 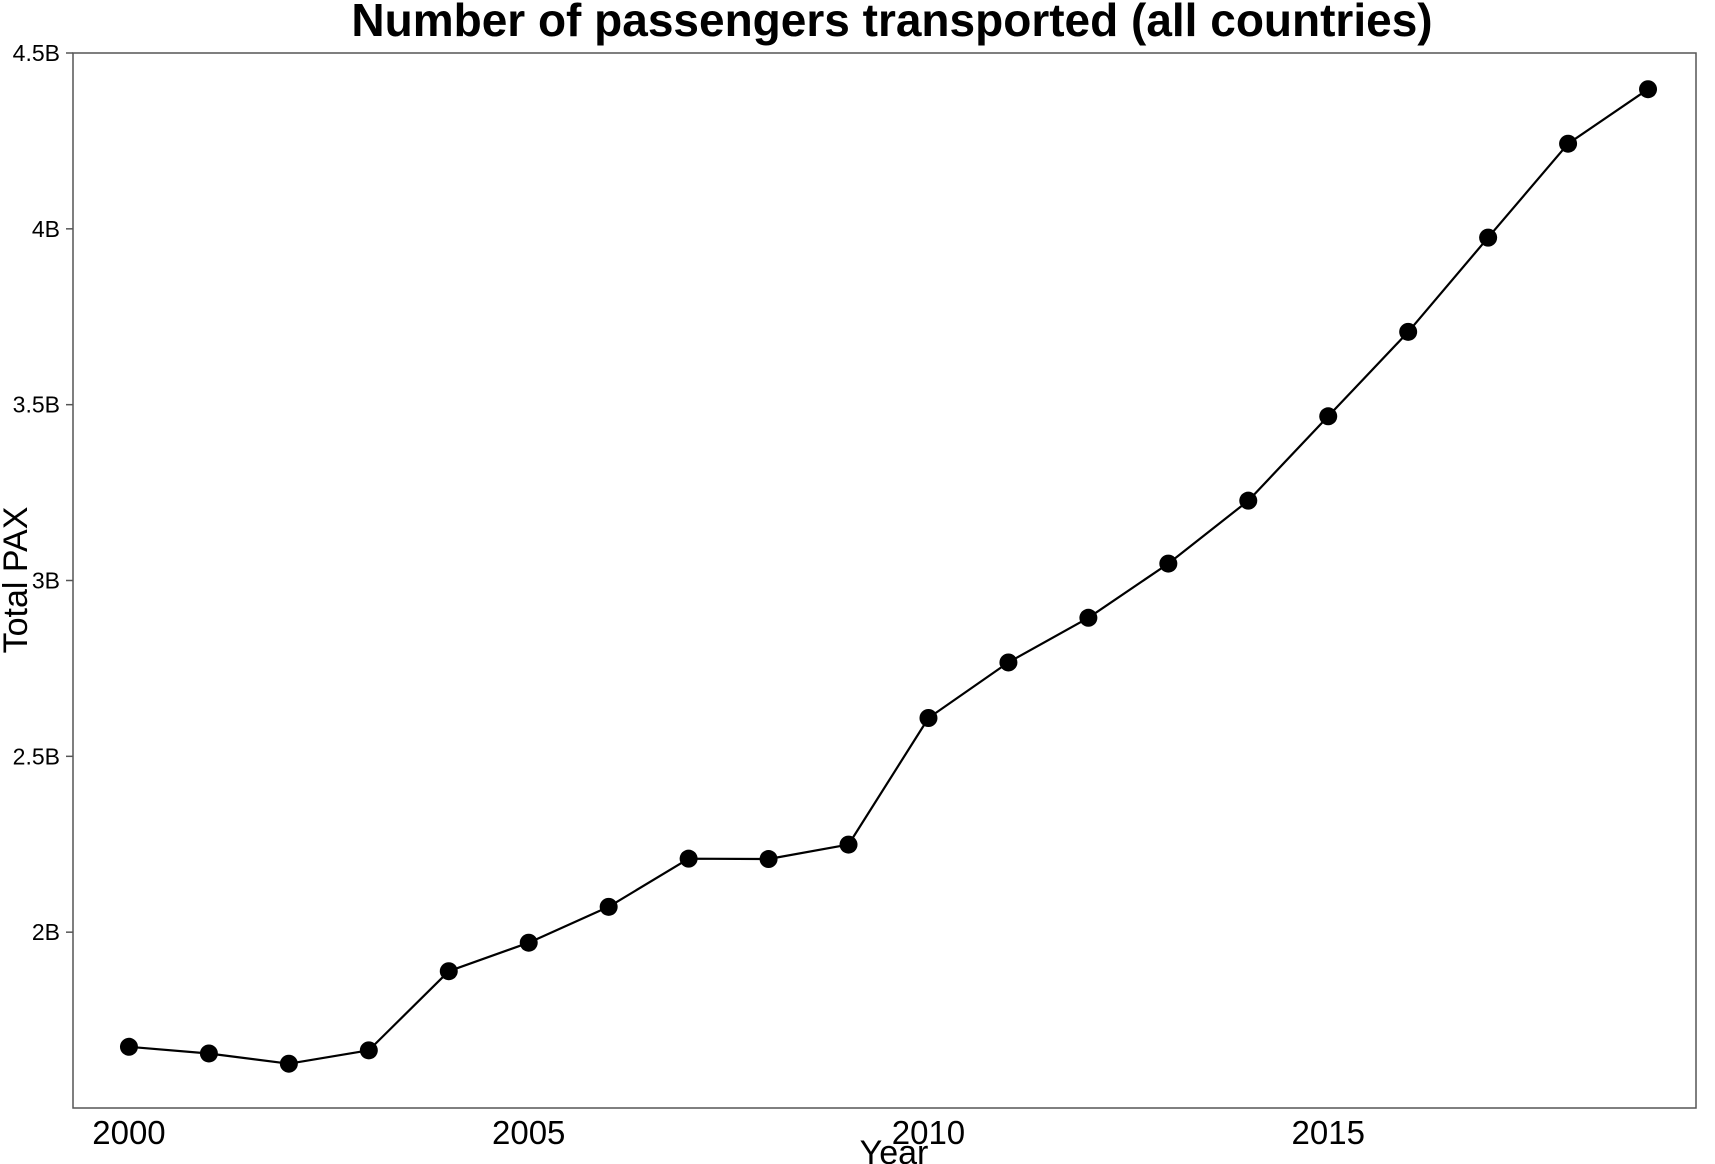 I want to click on data-point-2010, so click(x=928, y=718).